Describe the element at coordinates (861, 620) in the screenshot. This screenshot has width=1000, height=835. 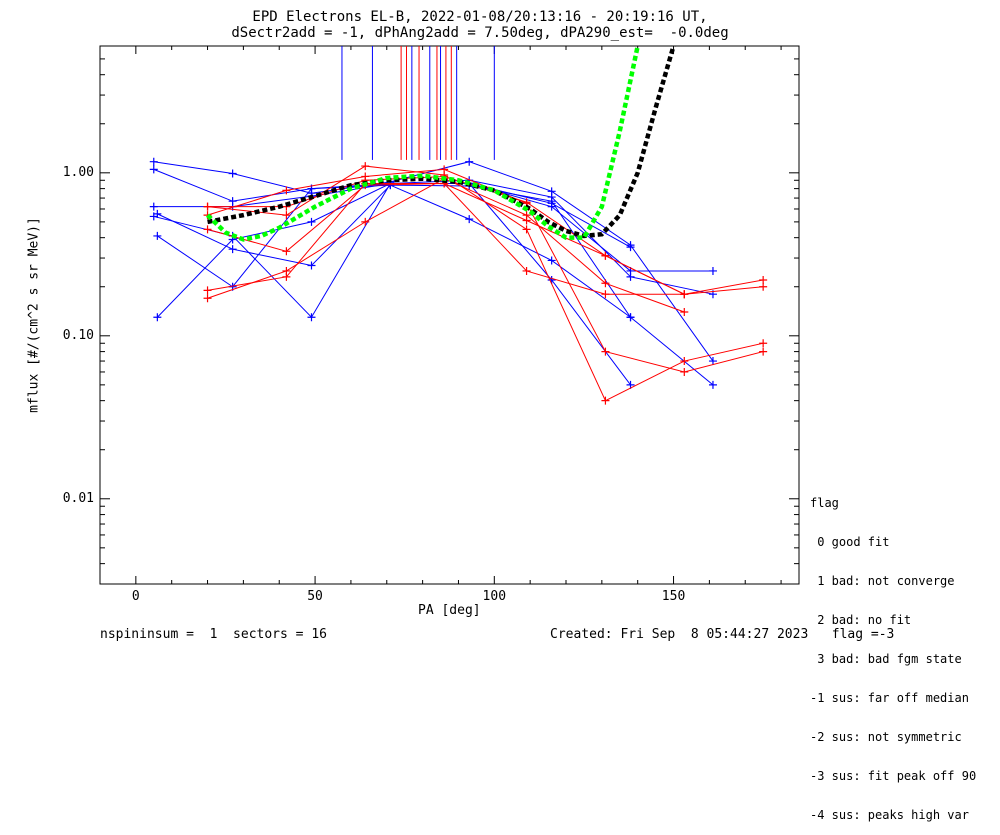
I see `legend-item: 2 bad: no fit` at that location.